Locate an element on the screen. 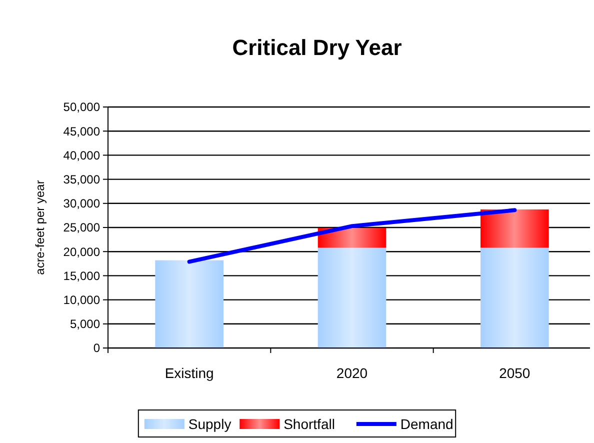 This screenshot has width=594, height=443. y-tick-label: 50,000 is located at coordinates (81, 107).